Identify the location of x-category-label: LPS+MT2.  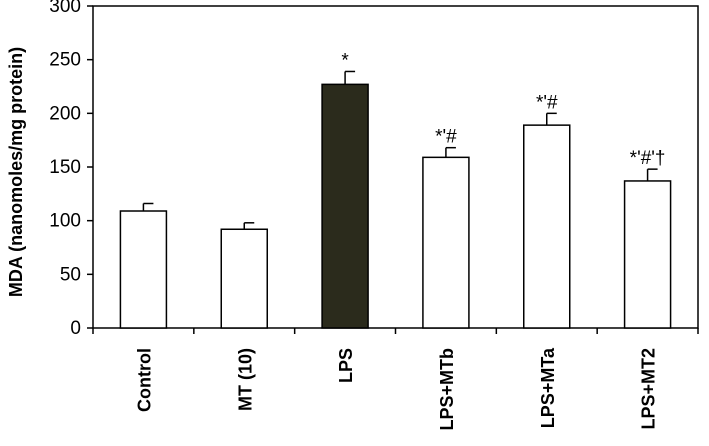
(649, 389).